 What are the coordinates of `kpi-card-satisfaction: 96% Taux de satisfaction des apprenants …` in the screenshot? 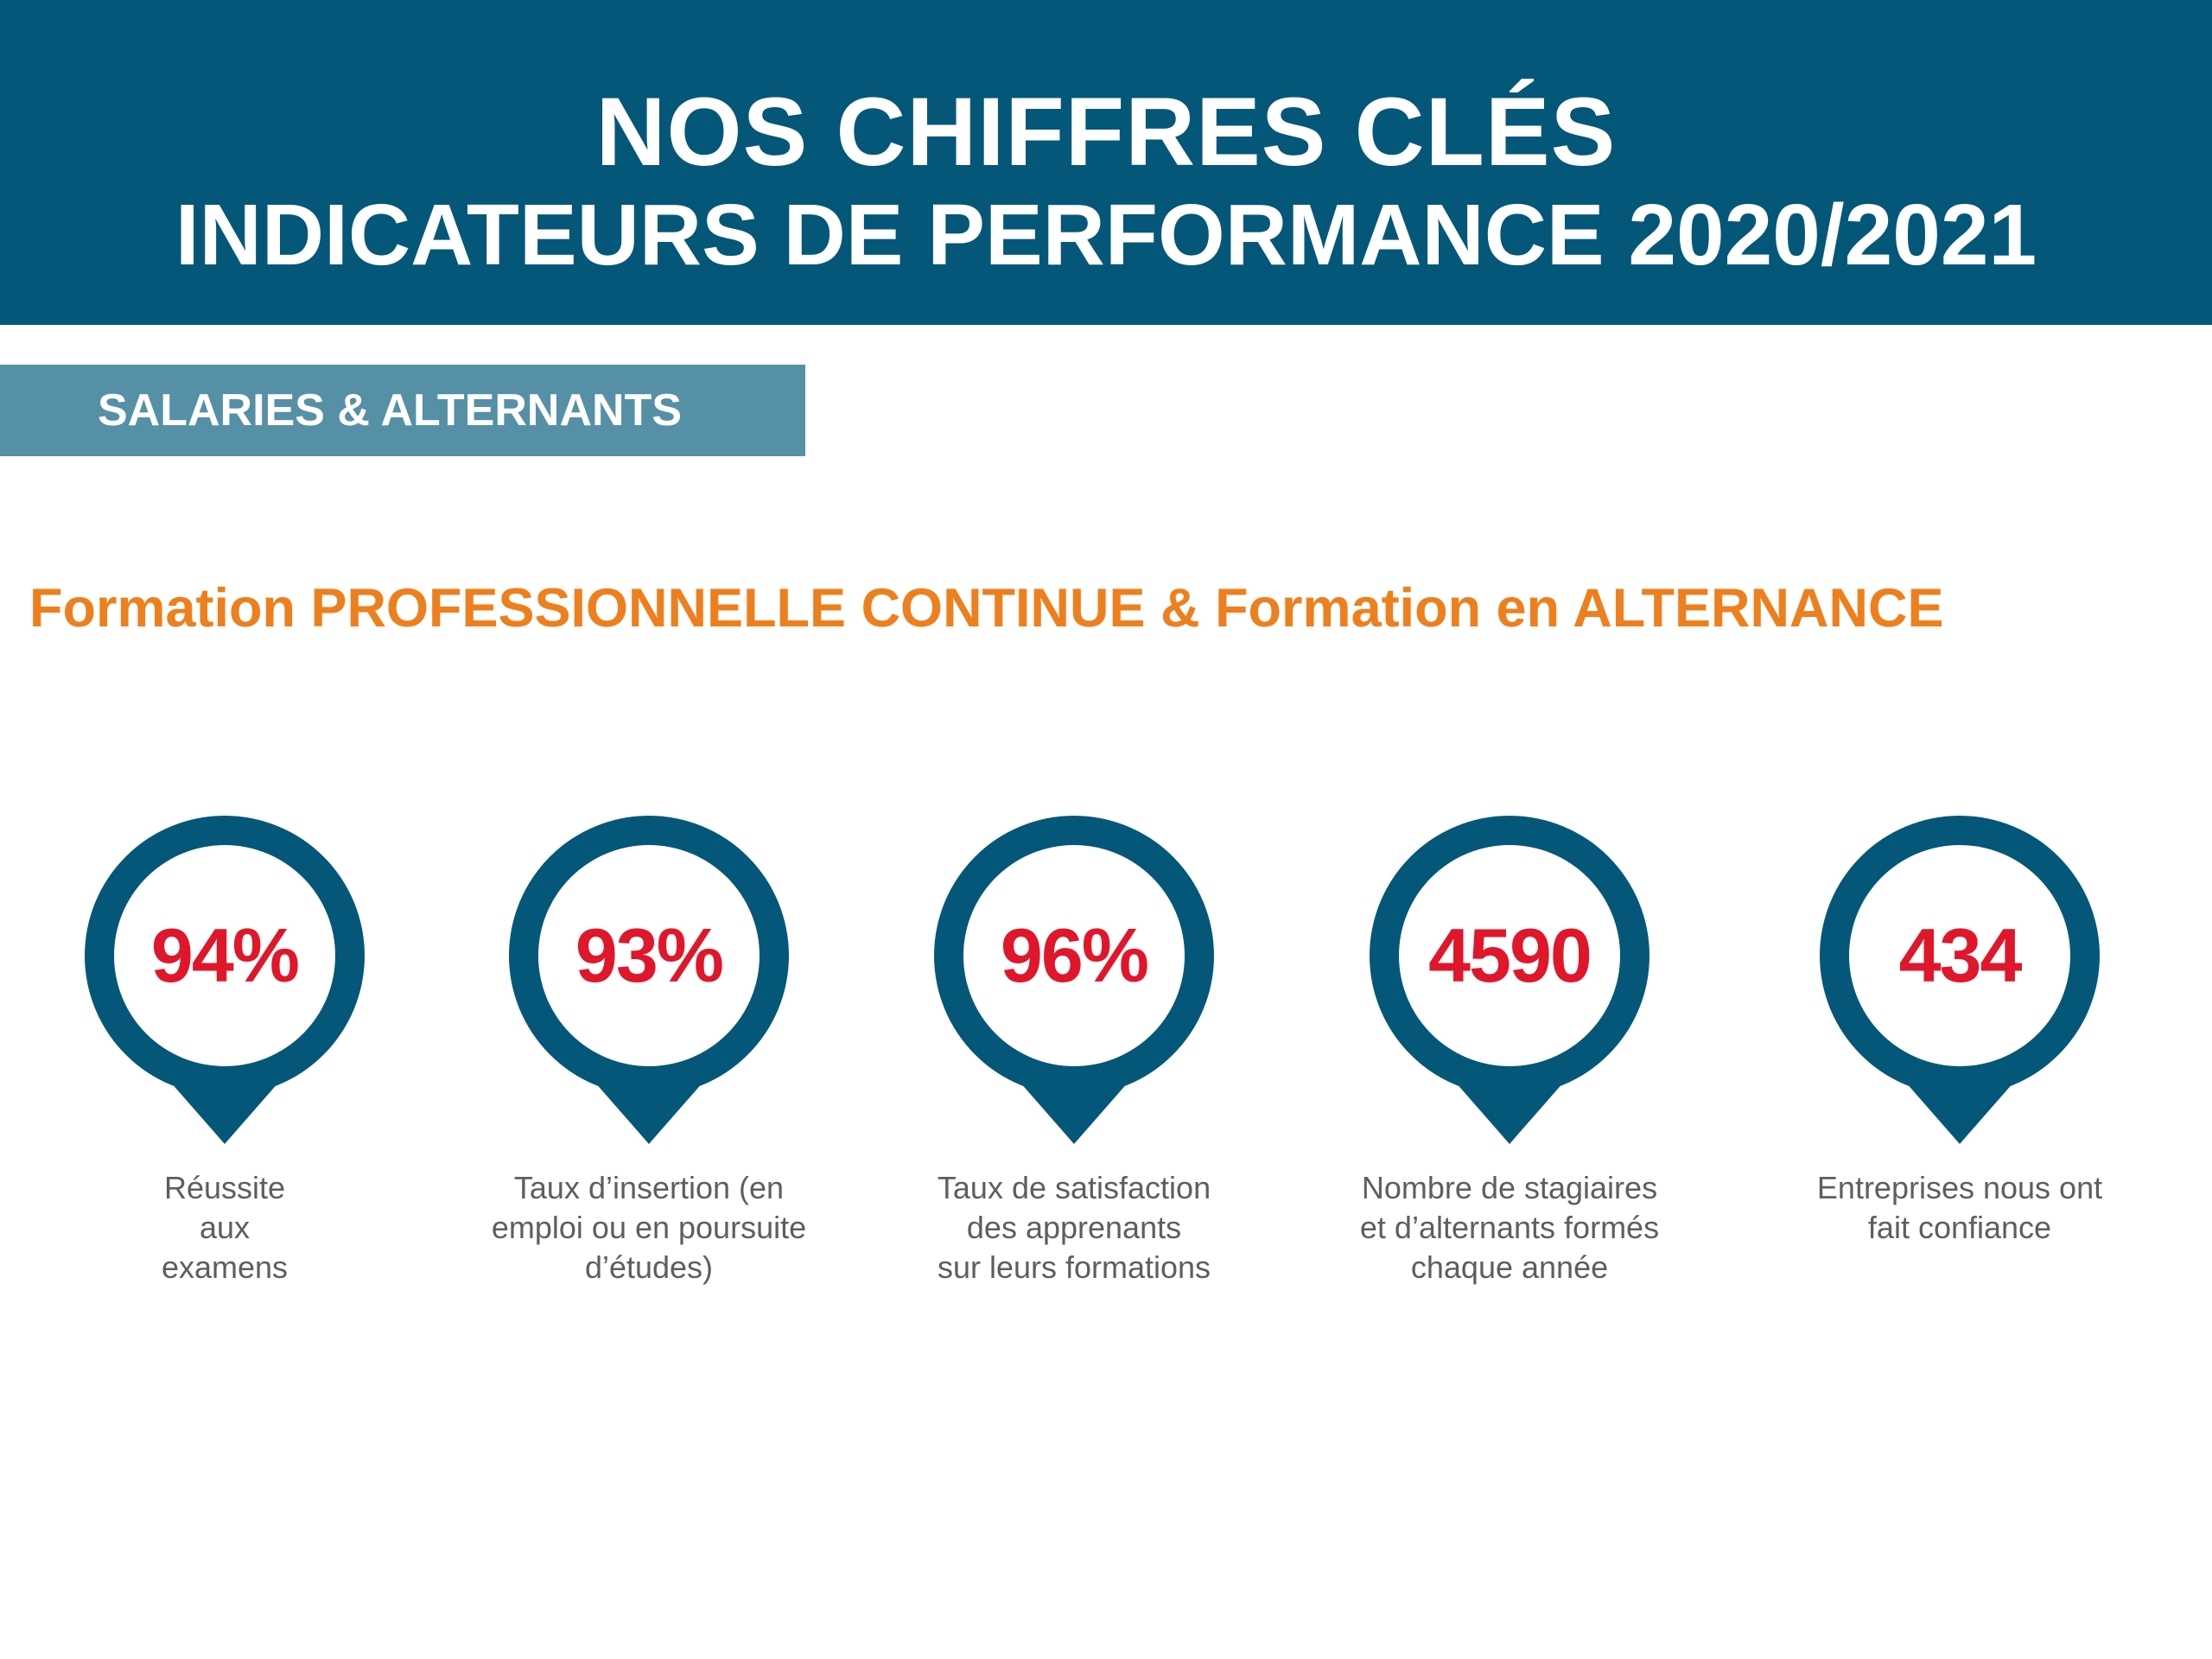 It's located at (1074, 1083).